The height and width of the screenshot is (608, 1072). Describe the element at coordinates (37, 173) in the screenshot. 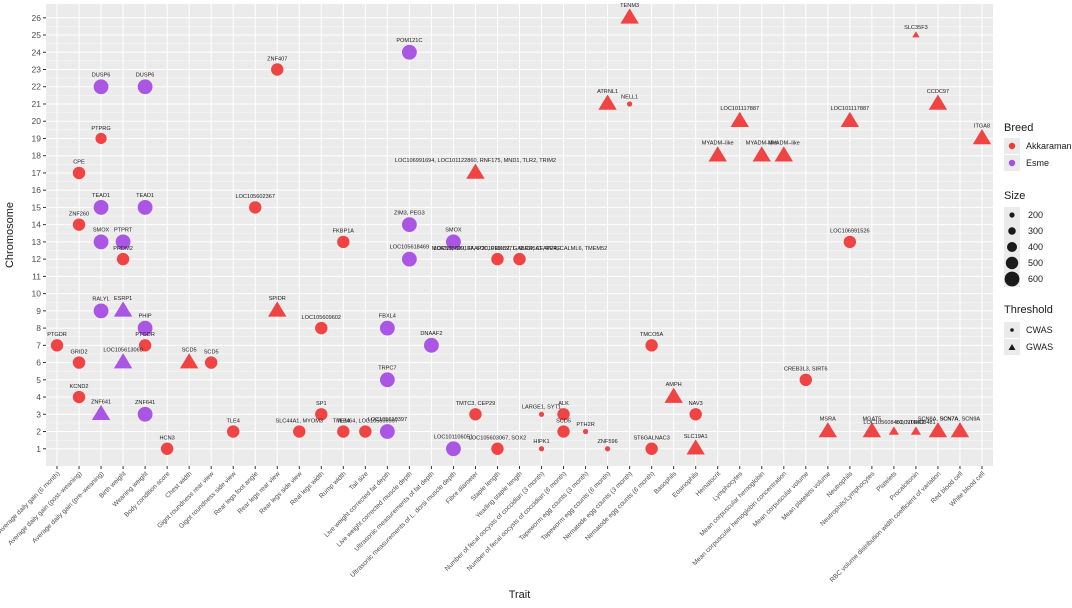

I see `y-tick-label: 17` at that location.